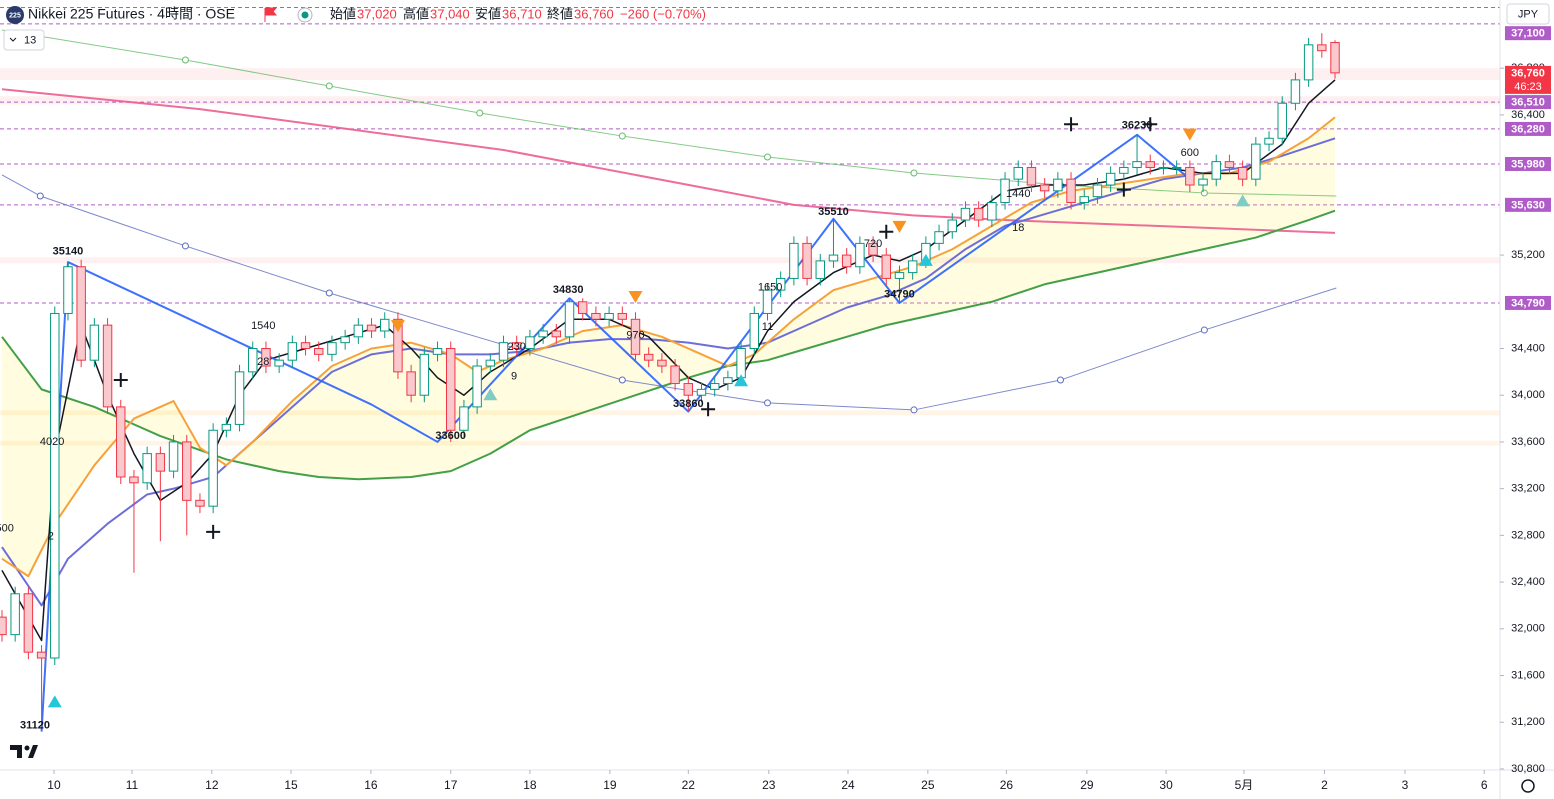  Describe the element at coordinates (1324, 785) in the screenshot. I see `x-tick-label: 2` at that location.